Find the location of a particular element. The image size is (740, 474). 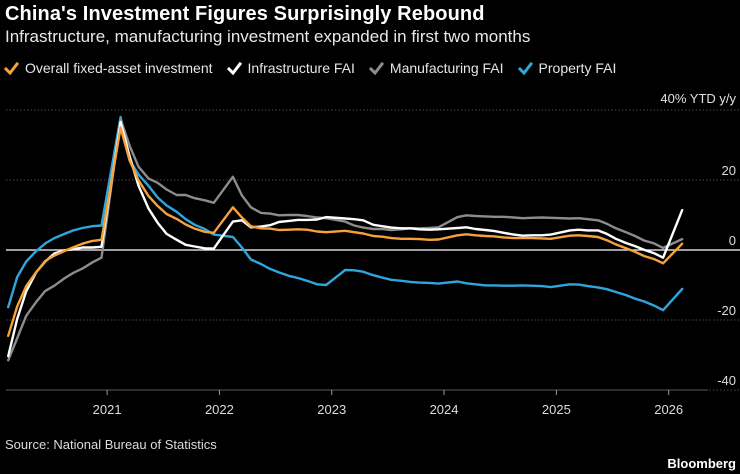

y-tick-label: 0 is located at coordinates (732, 240).